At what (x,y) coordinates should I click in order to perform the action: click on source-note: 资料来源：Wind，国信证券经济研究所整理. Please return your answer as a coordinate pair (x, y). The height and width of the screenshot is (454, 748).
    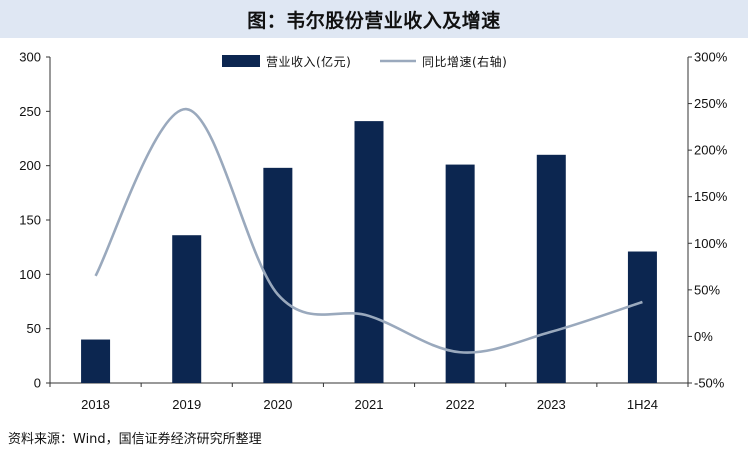
    Looking at the image, I should click on (135, 439).